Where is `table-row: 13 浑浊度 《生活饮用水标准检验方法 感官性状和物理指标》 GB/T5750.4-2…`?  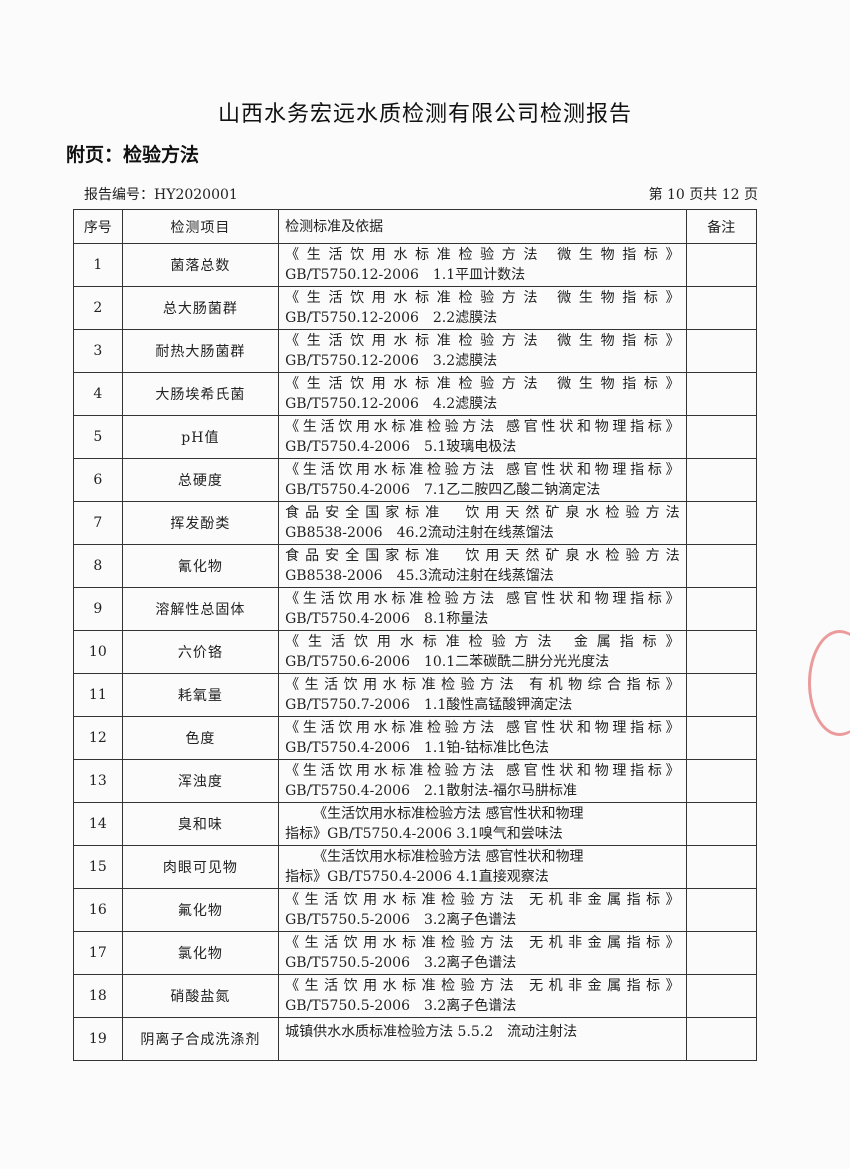
table-row: 13 浑浊度 《生活饮用水标准检验方法 感官性状和物理指标》 GB/T5750.4-2… is located at coordinates (415, 781).